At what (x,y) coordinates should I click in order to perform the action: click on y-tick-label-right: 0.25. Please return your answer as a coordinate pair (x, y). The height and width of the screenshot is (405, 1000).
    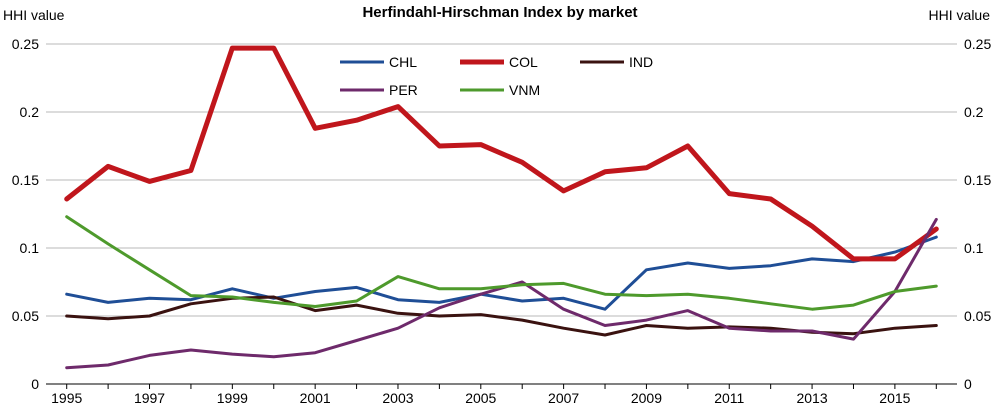
    Looking at the image, I should click on (977, 44).